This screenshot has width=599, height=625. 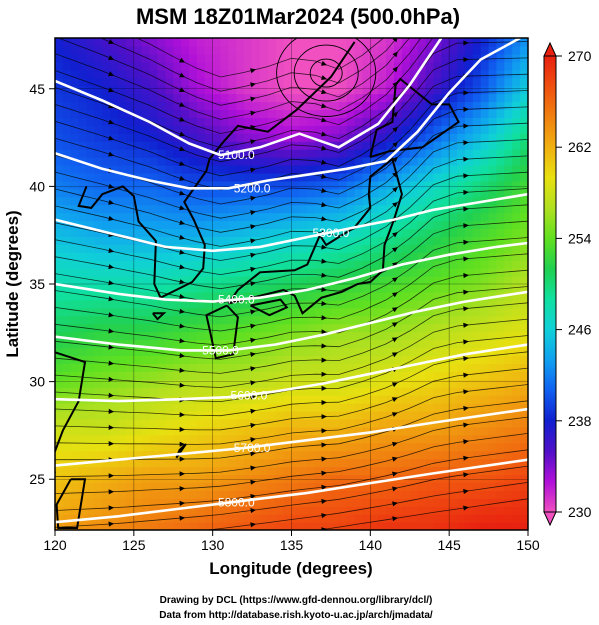 What do you see at coordinates (580, 330) in the screenshot?
I see `colorbar-tick-label: 246` at bounding box center [580, 330].